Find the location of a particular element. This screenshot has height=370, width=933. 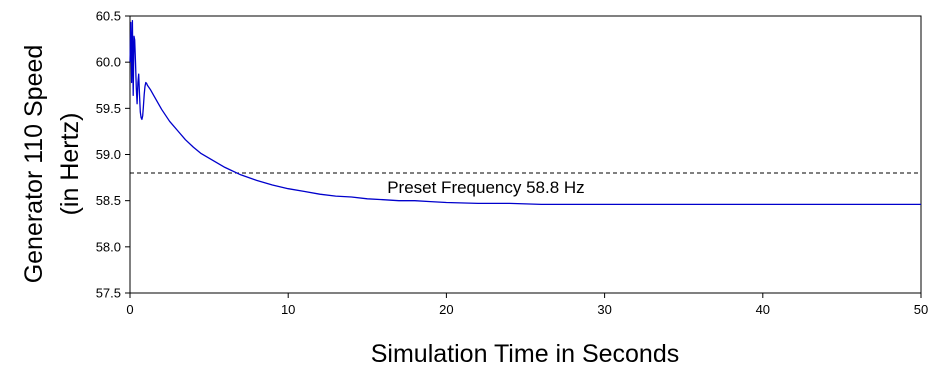

x-tick-label: 40 is located at coordinates (763, 309).